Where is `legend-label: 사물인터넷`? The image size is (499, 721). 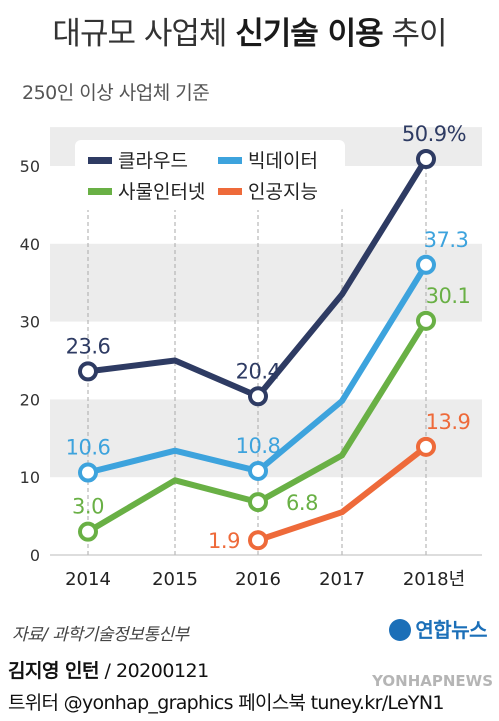
legend-label: 사물인터넷 is located at coordinates (161, 192).